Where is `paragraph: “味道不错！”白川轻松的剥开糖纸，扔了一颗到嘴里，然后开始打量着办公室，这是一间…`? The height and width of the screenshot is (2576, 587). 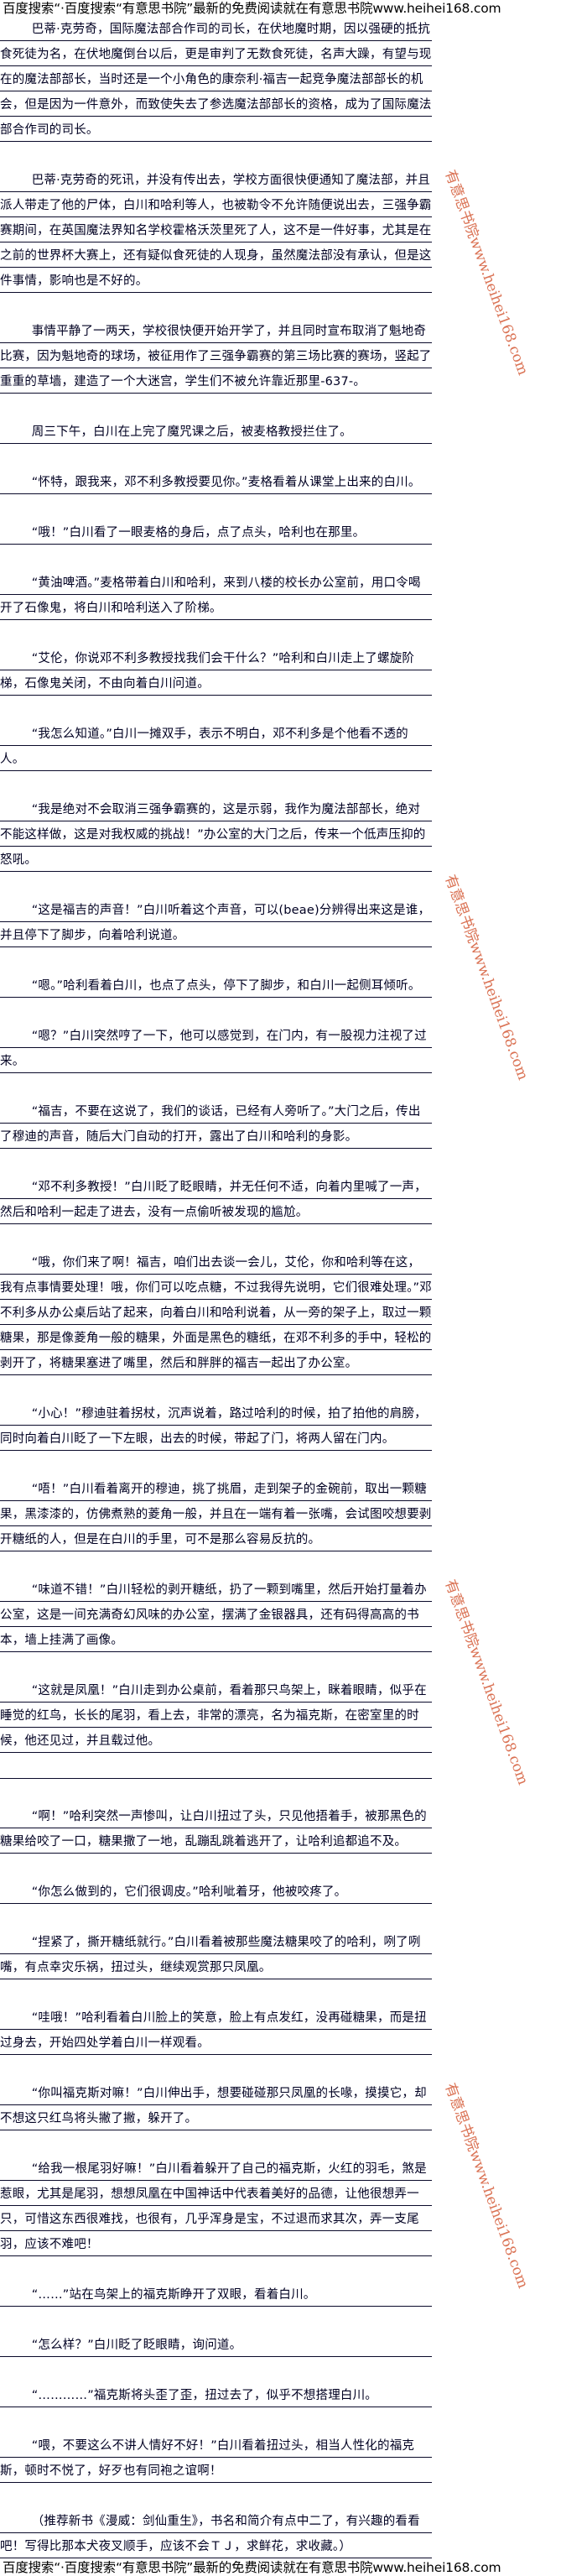
paragraph: “味道不错！”白川轻松的剥开糖纸，扔了一颗到嘴里，然后开始打量着办公室，这是一间… is located at coordinates (216, 1615).